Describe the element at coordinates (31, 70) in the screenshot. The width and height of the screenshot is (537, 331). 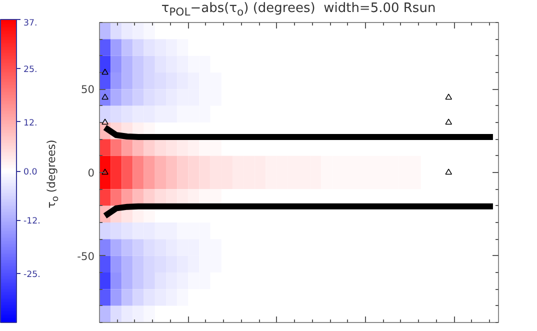
I see `color-bar-label: 25.` at that location.